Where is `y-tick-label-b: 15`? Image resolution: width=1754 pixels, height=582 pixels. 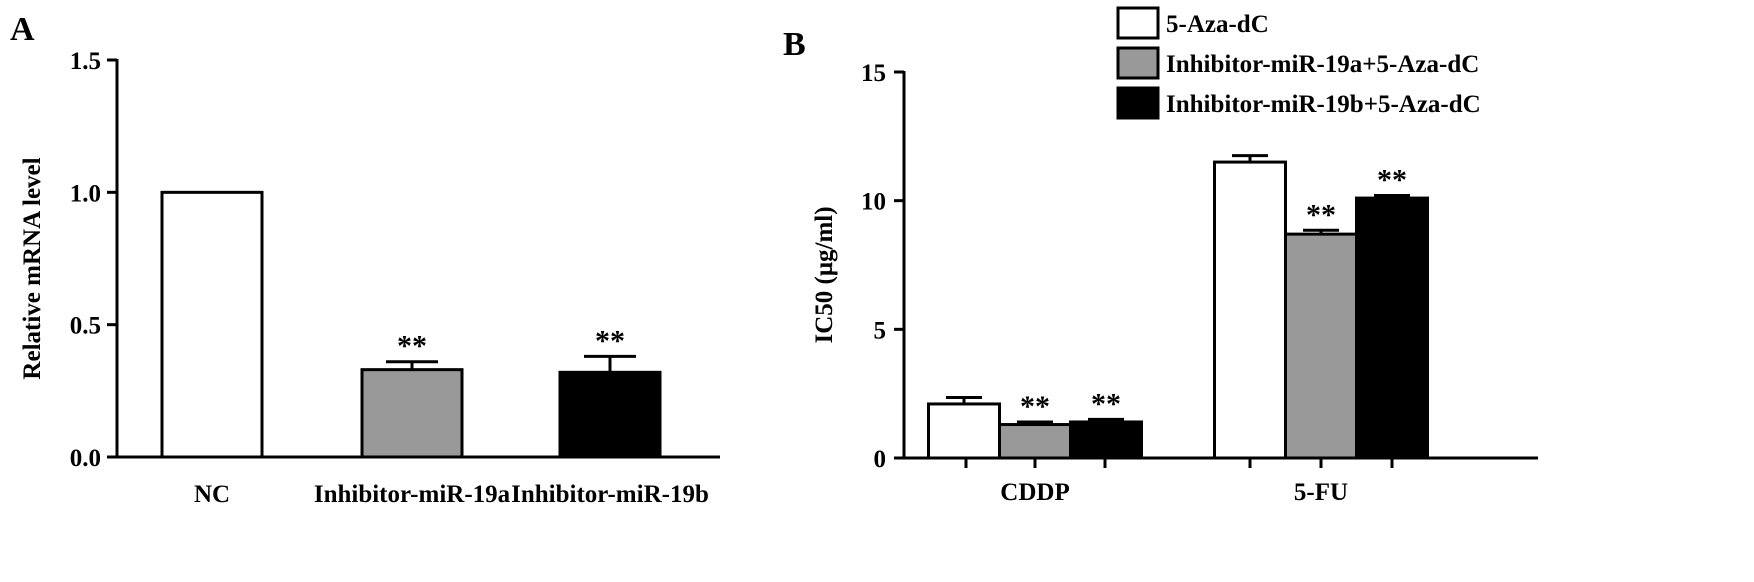 y-tick-label-b: 15 is located at coordinates (873, 73).